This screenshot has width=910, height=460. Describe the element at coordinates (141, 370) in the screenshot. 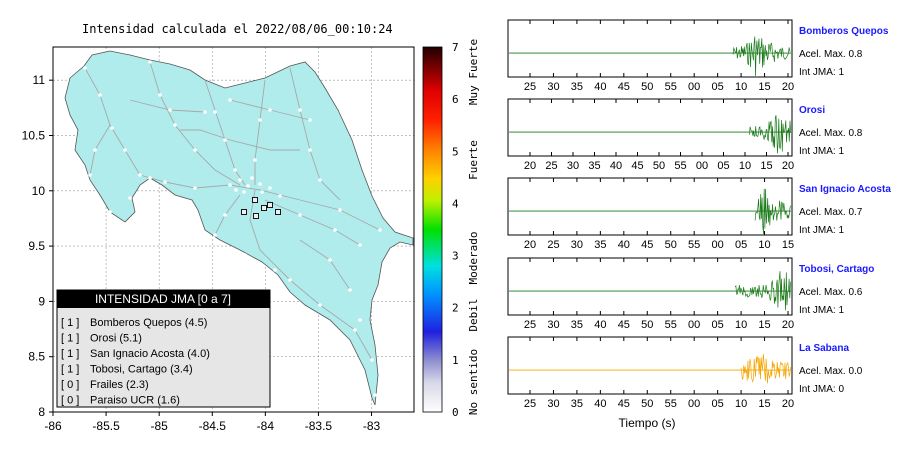

I see `legend-item-label: Tobosi, Cartago (3.4)` at that location.